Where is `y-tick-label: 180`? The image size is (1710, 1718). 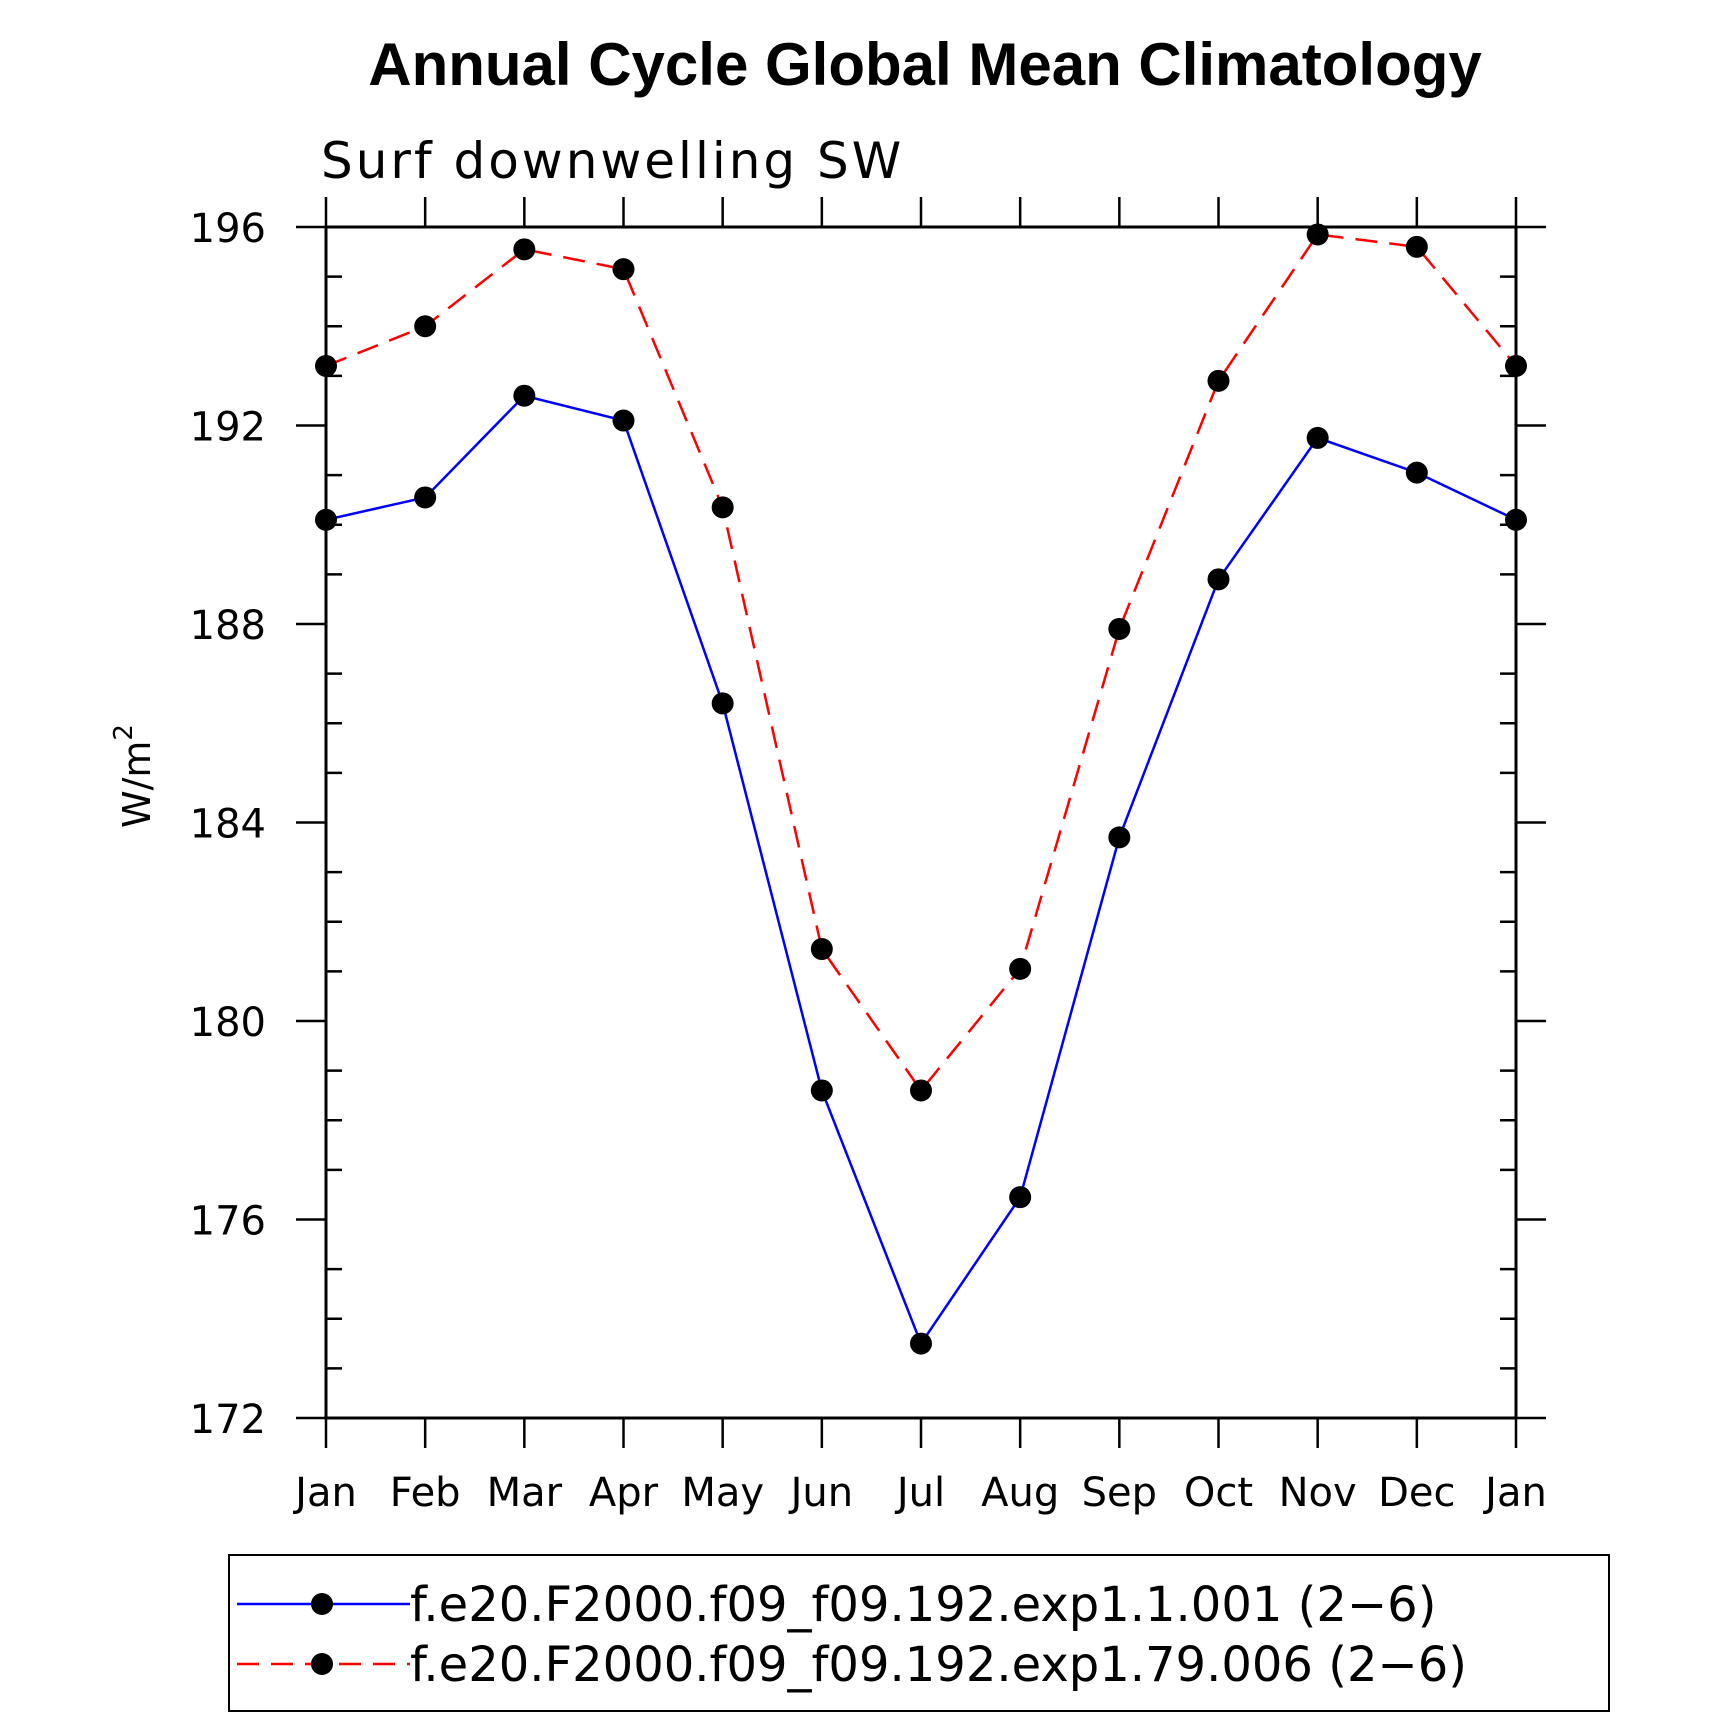
y-tick-label: 180 is located at coordinates (228, 1023).